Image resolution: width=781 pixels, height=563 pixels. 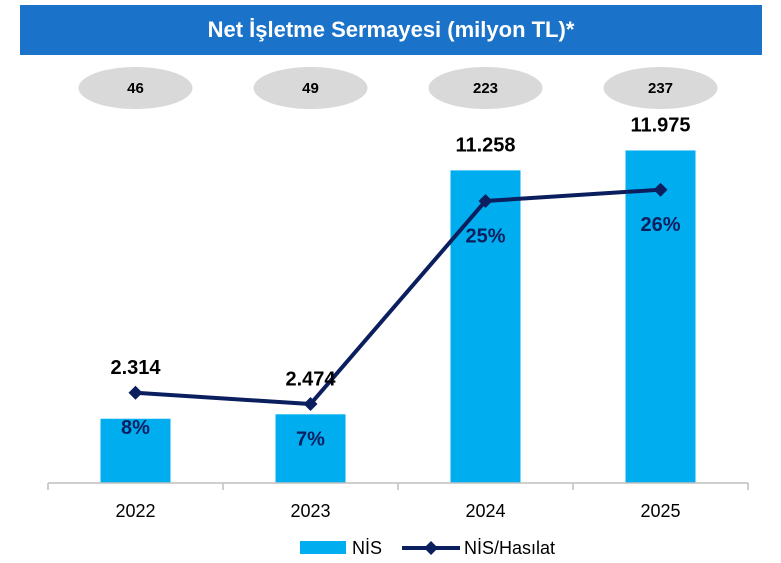 I want to click on badge-label: 49, so click(x=310, y=88).